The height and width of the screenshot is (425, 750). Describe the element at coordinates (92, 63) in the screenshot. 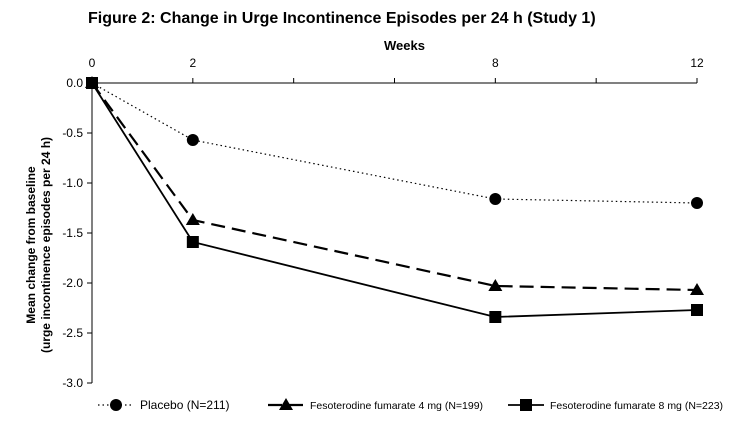

I see `x-tick-label: 0` at that location.